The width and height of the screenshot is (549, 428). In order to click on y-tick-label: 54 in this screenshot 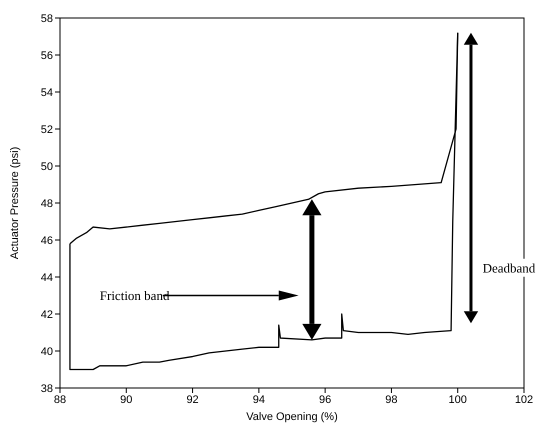, I will do `click(46, 92)`.